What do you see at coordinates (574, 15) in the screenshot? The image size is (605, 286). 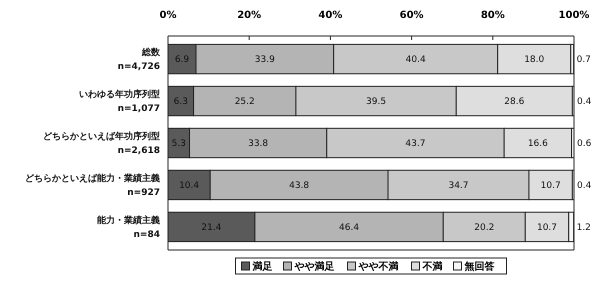 I see `x-tick-label: 100%` at bounding box center [574, 15].